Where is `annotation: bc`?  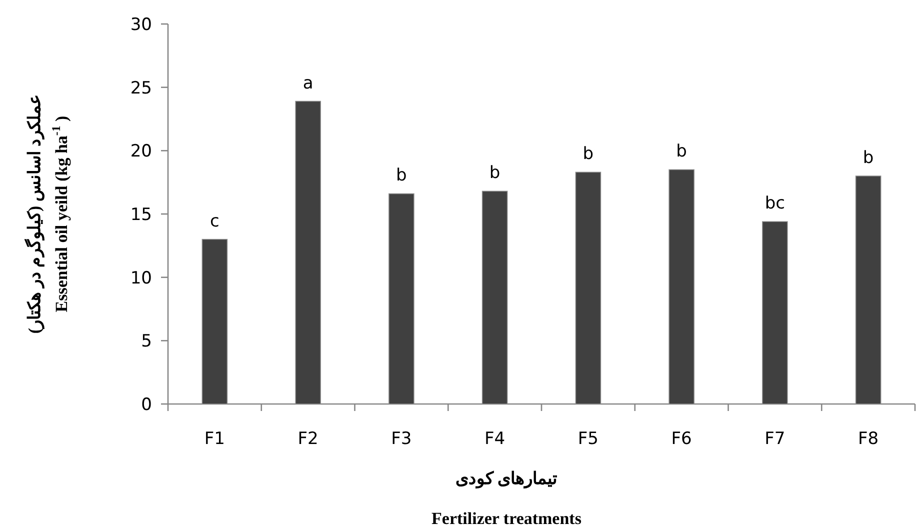
annotation: bc is located at coordinates (775, 204).